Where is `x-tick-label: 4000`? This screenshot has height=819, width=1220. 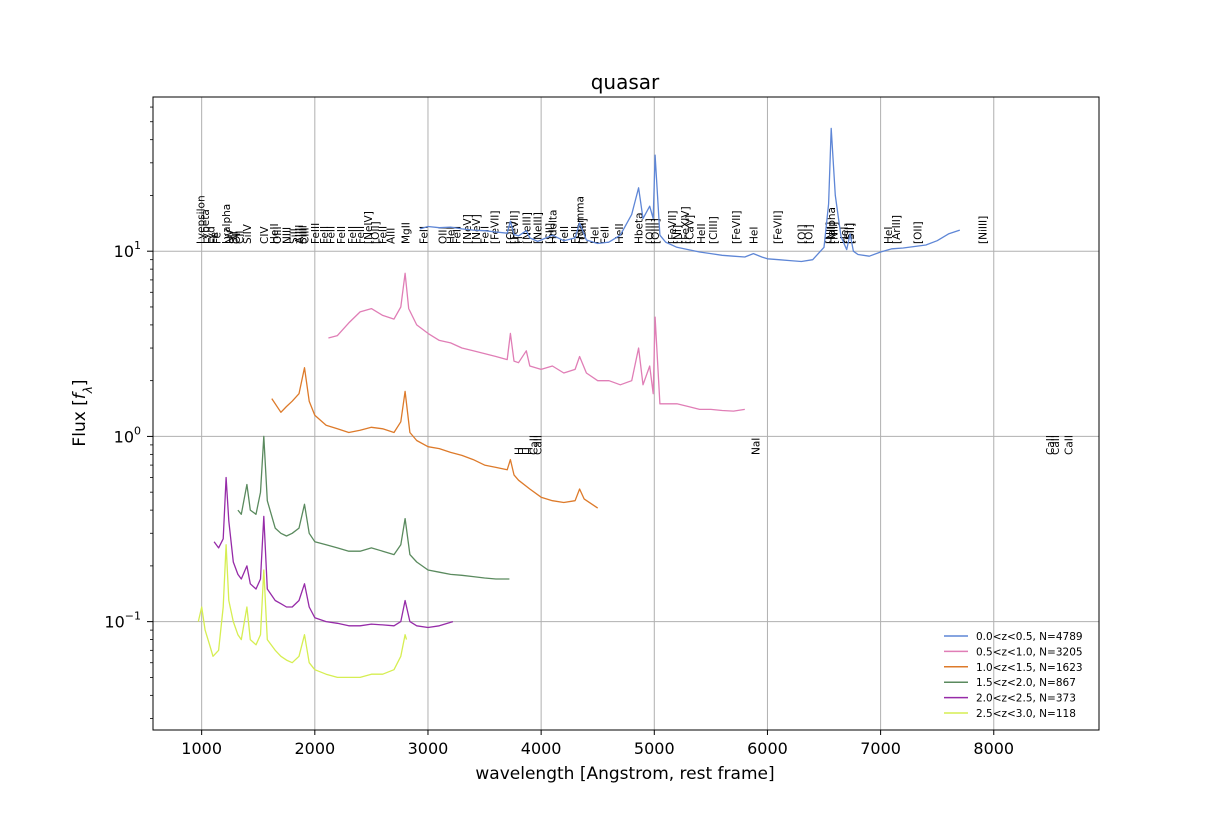
x-tick-label: 4000 is located at coordinates (541, 748).